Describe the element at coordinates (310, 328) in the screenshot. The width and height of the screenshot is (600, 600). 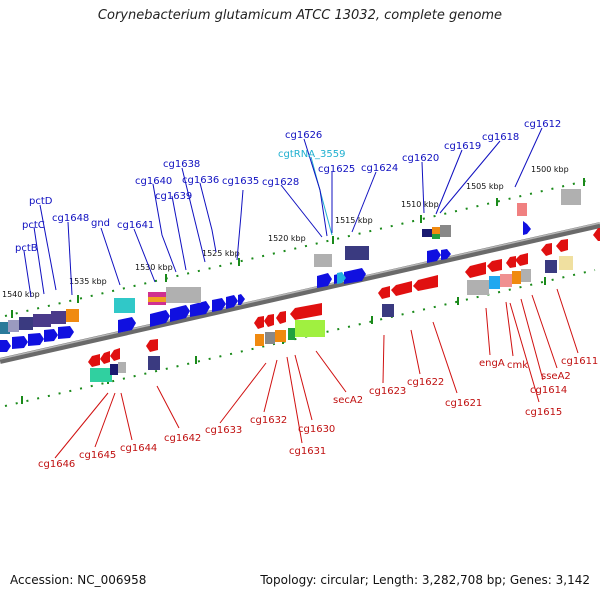
I see `secA2-cog-box` at that location.